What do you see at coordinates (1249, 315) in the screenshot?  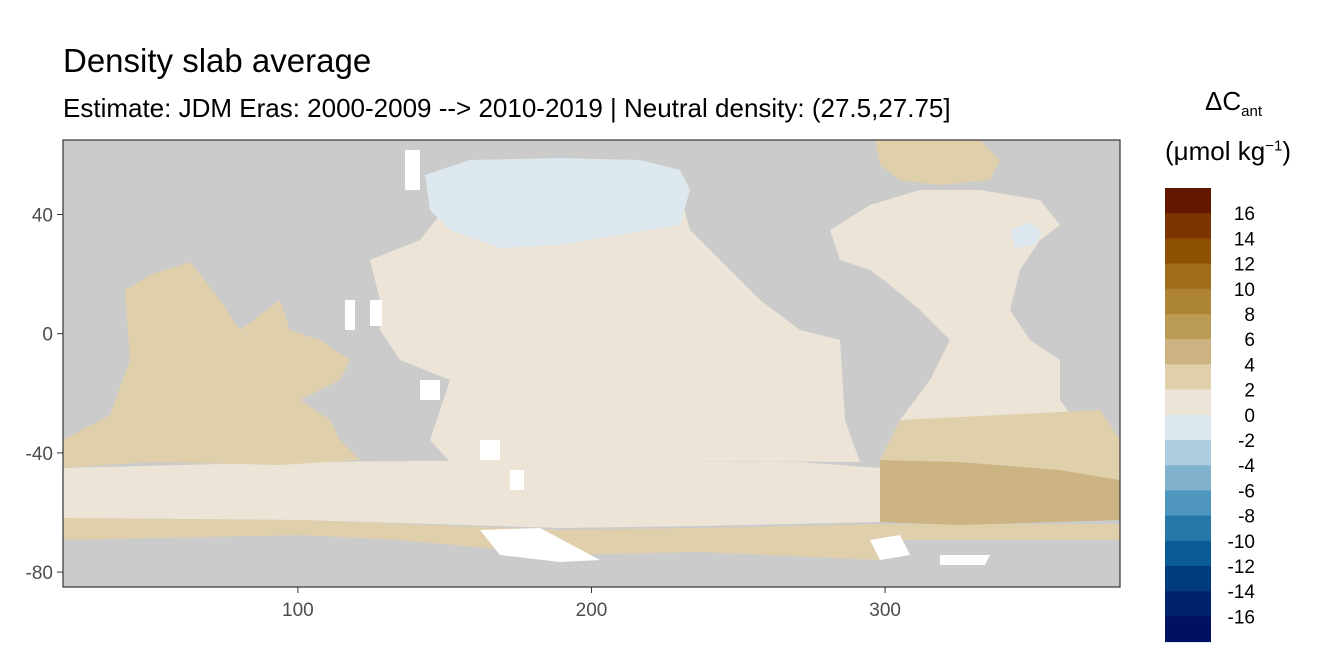 I see `legend-bin-label: 8` at bounding box center [1249, 315].